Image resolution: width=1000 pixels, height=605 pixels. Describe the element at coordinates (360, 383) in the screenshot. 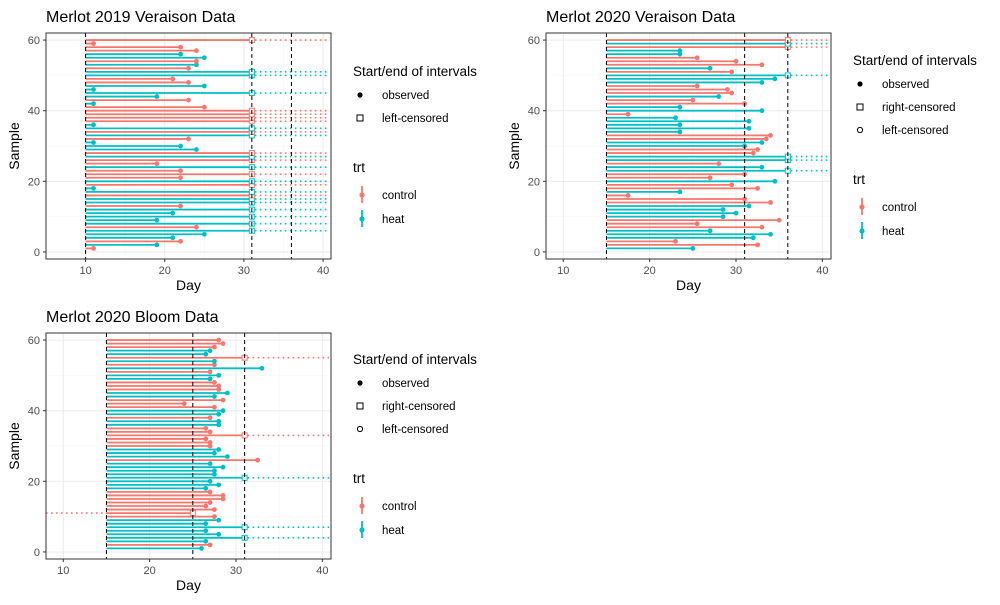

I see `legend-key-observed` at that location.